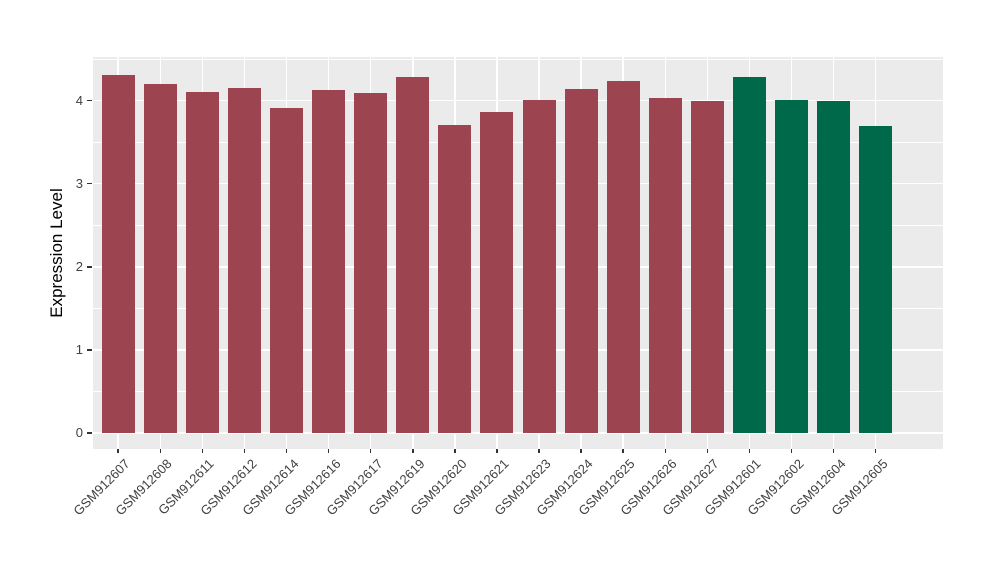 The width and height of the screenshot is (1000, 580). Describe the element at coordinates (497, 272) in the screenshot. I see `bar-GSM912621` at that location.